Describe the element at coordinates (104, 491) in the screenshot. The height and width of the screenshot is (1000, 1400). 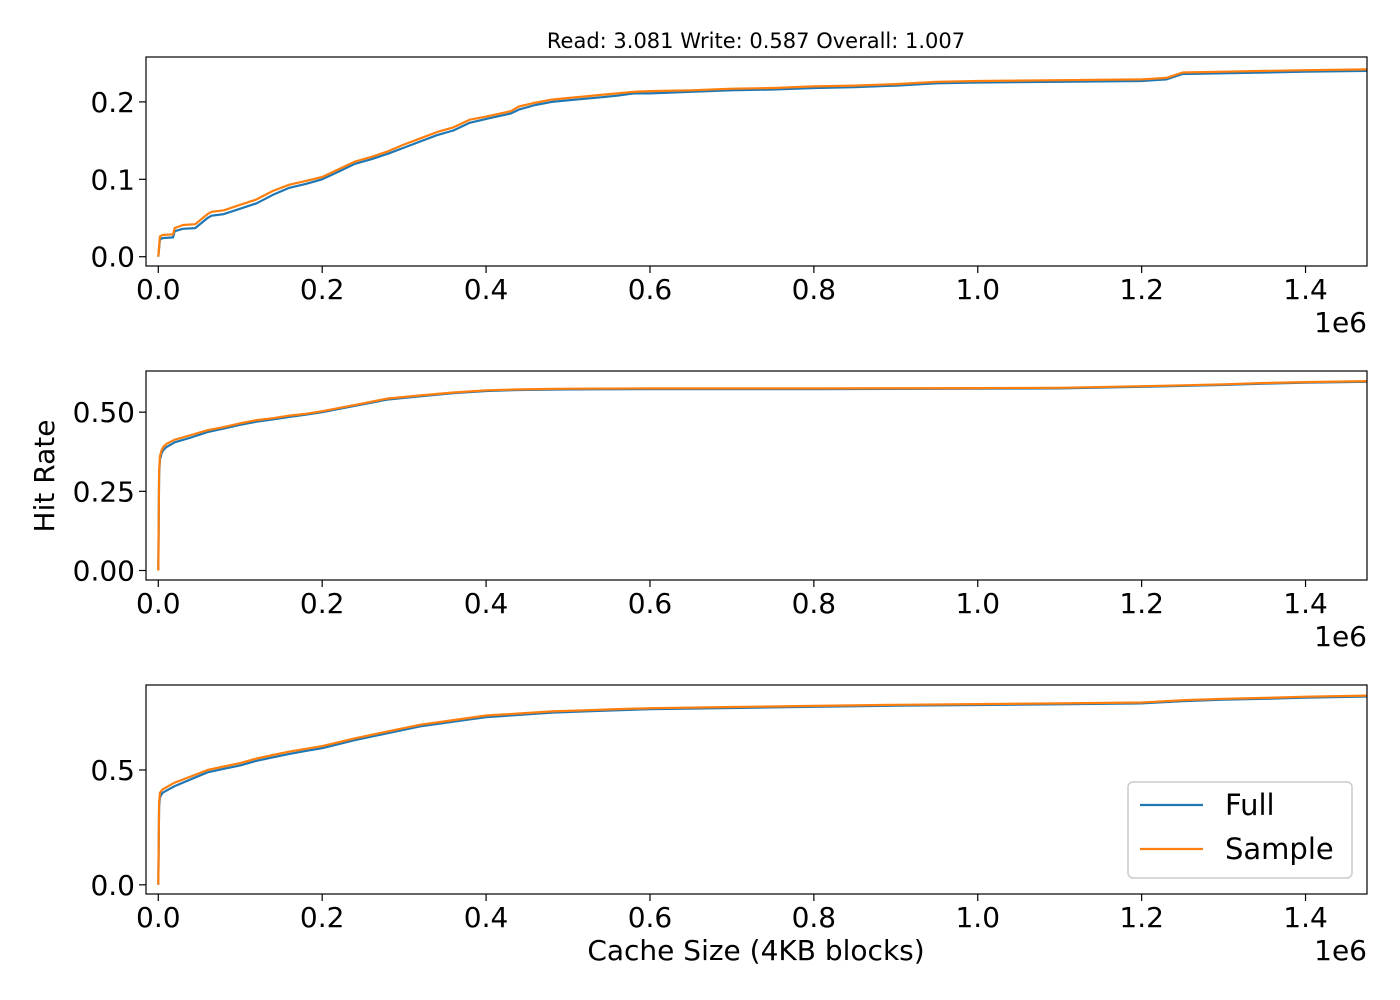
I see `y-tick-label: 0.25` at that location.